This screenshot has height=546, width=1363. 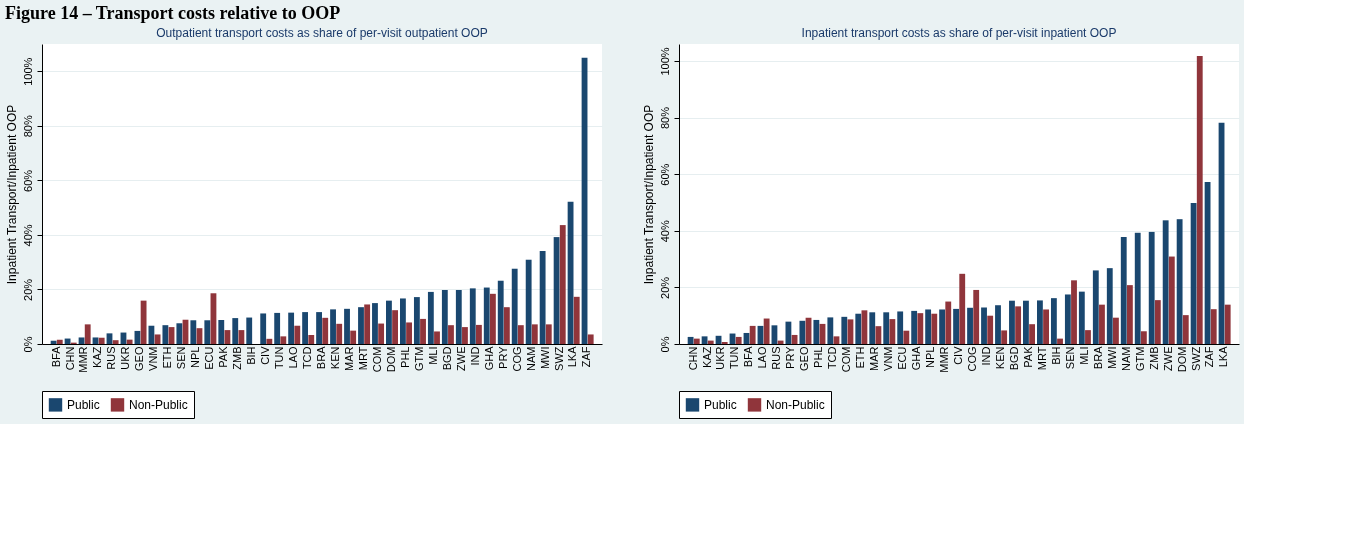 I want to click on y-tick-label: 40%, so click(x=27, y=235).